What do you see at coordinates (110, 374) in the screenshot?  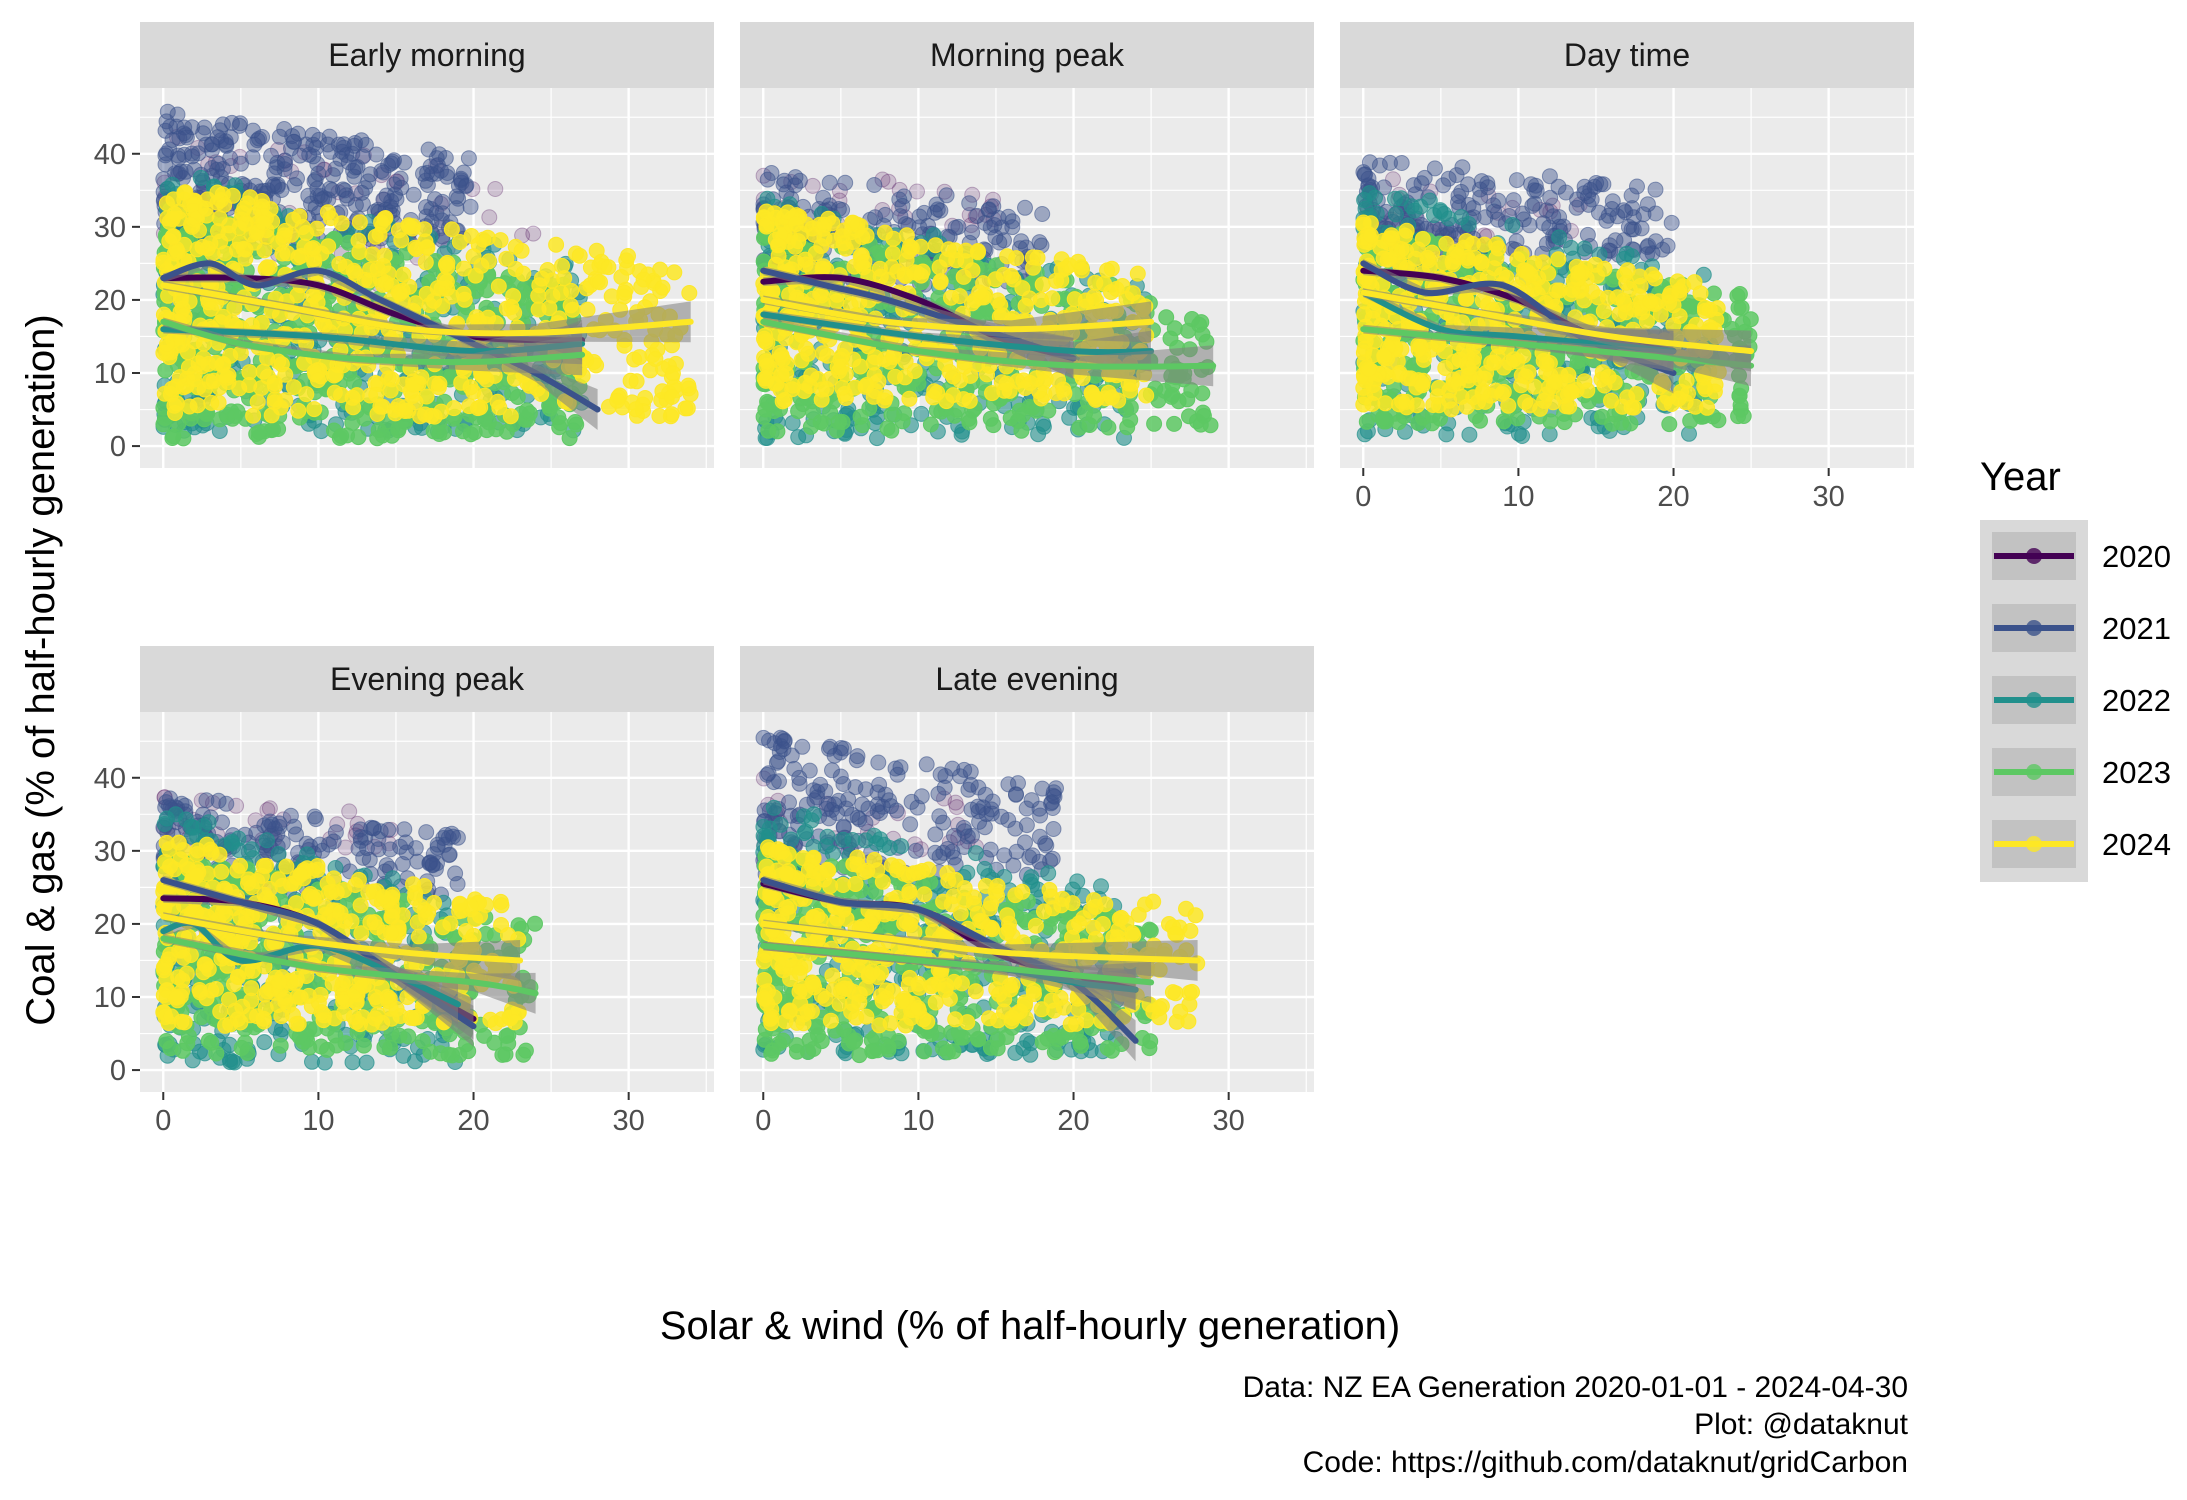 I see `y-tick-label: 10` at bounding box center [110, 374].